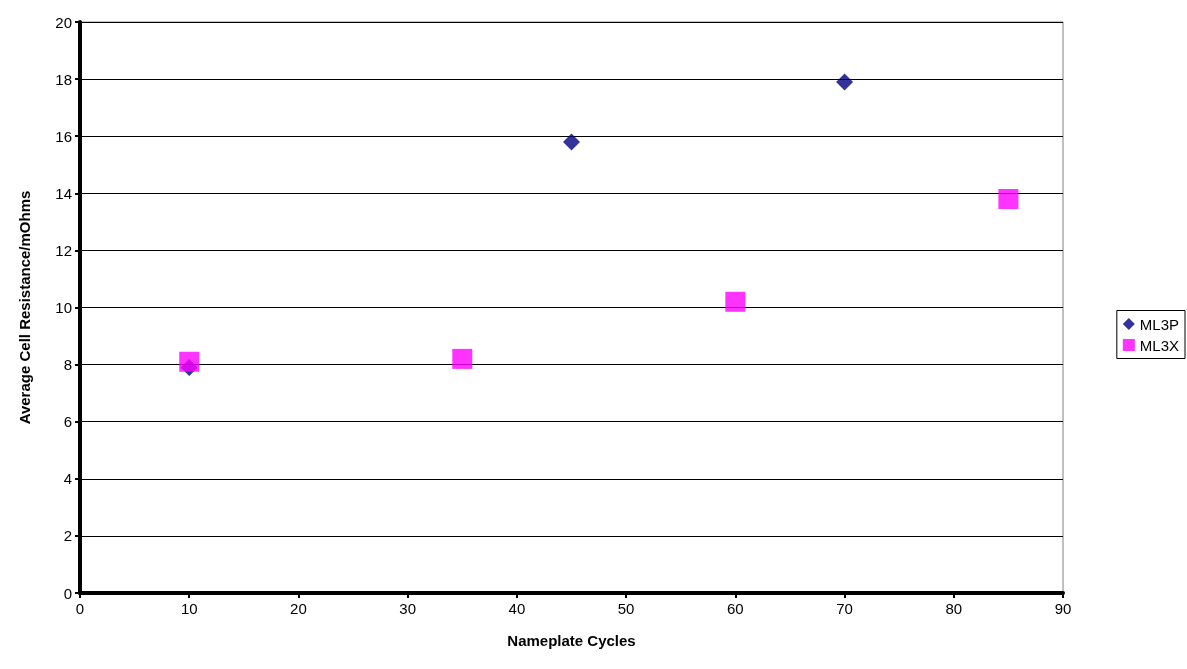 This screenshot has height=669, width=1187. Describe the element at coordinates (63, 136) in the screenshot. I see `y-tick-label: 16` at that location.